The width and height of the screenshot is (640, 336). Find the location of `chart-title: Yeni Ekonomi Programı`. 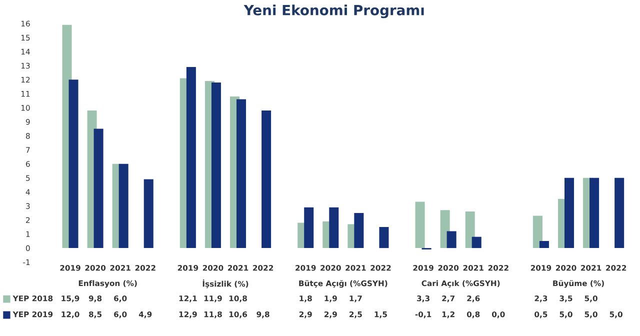

chart-title: Yeni Ekonomi Programı is located at coordinates (334, 11).